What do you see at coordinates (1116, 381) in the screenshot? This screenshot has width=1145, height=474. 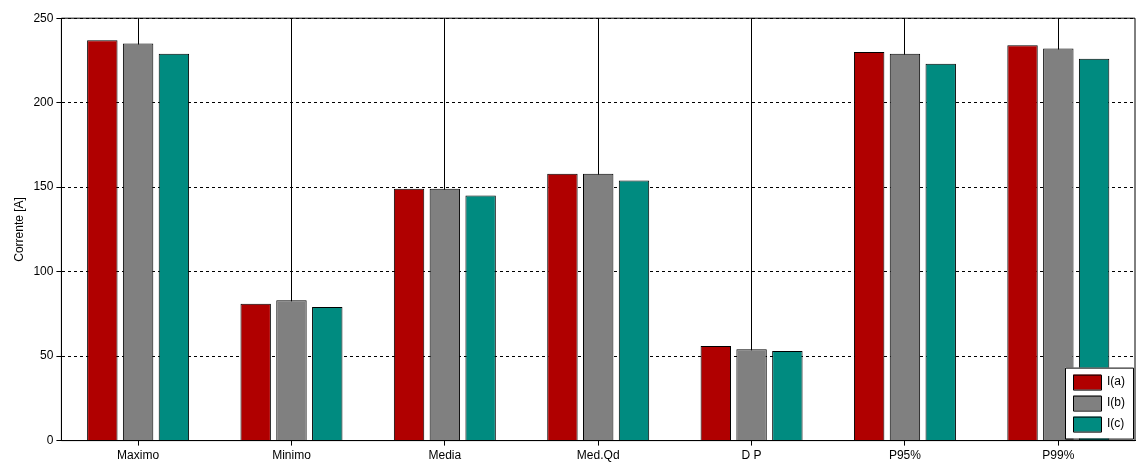 I see `legend-label: I(a)` at bounding box center [1116, 381].